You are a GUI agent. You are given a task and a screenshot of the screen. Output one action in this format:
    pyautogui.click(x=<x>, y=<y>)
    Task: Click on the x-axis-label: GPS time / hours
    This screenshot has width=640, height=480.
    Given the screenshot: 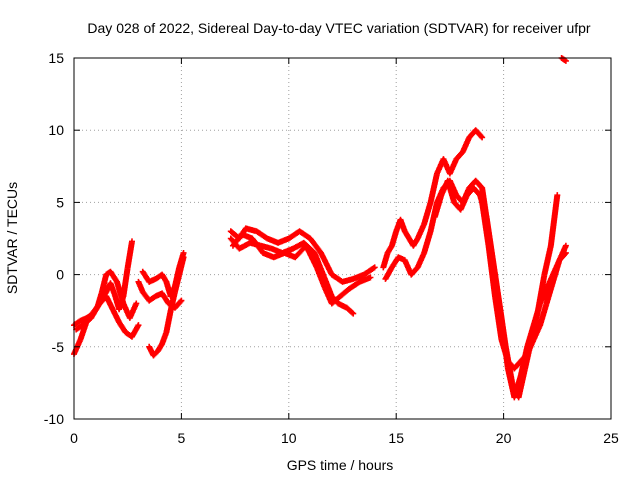 What is the action you would take?
    pyautogui.click(x=340, y=465)
    